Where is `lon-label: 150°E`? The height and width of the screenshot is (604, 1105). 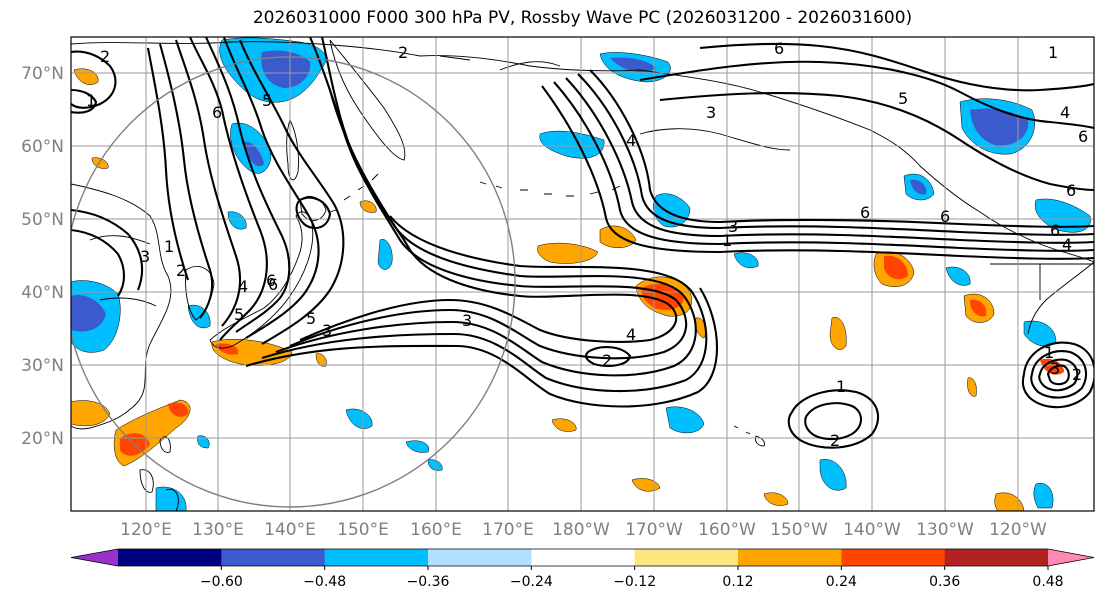 lon-label: 150°E is located at coordinates (363, 530).